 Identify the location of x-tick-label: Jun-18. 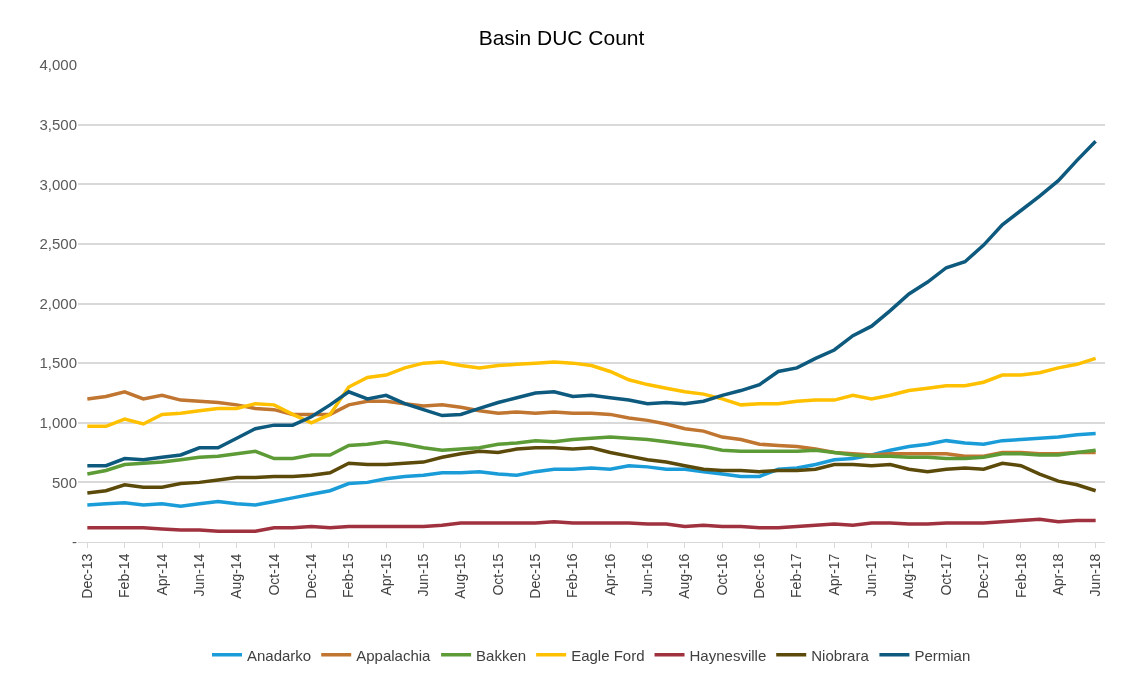
(1095, 575).